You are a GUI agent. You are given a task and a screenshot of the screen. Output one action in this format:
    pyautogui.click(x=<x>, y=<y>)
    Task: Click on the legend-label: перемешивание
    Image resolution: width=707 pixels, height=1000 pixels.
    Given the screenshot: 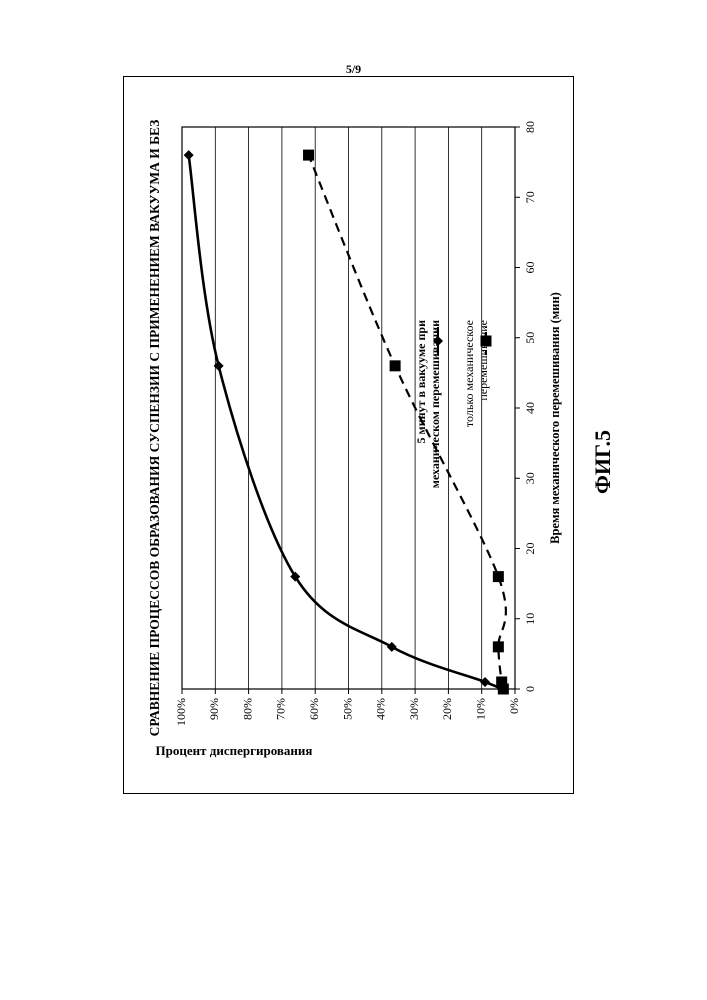 What is the action you would take?
    pyautogui.click(x=483, y=360)
    